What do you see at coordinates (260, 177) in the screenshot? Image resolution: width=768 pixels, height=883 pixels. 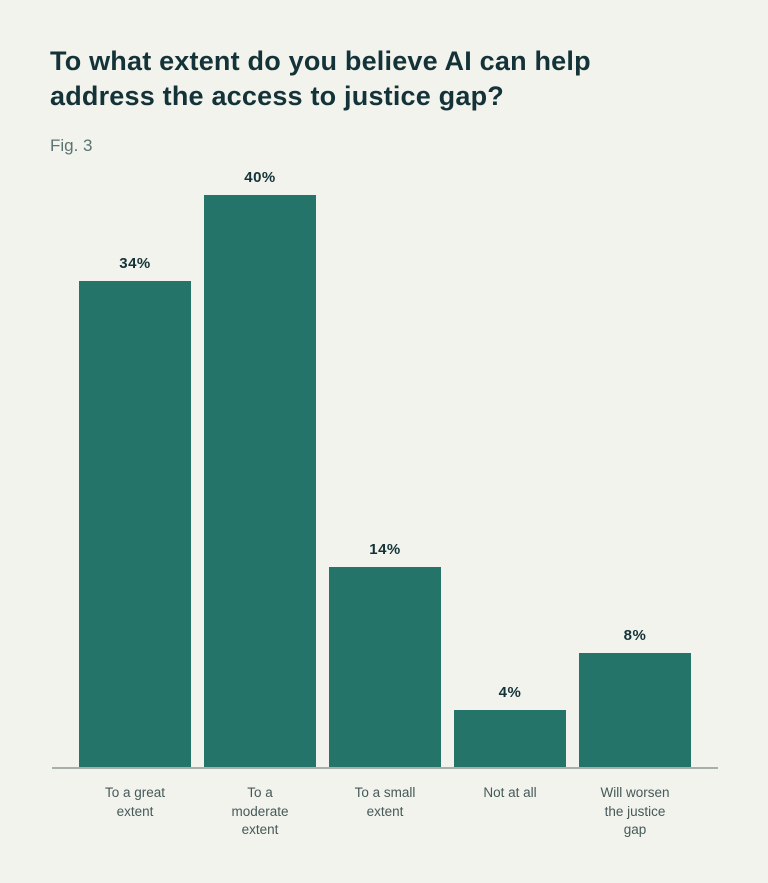 I see `bar-value-label: 40%` at bounding box center [260, 177].